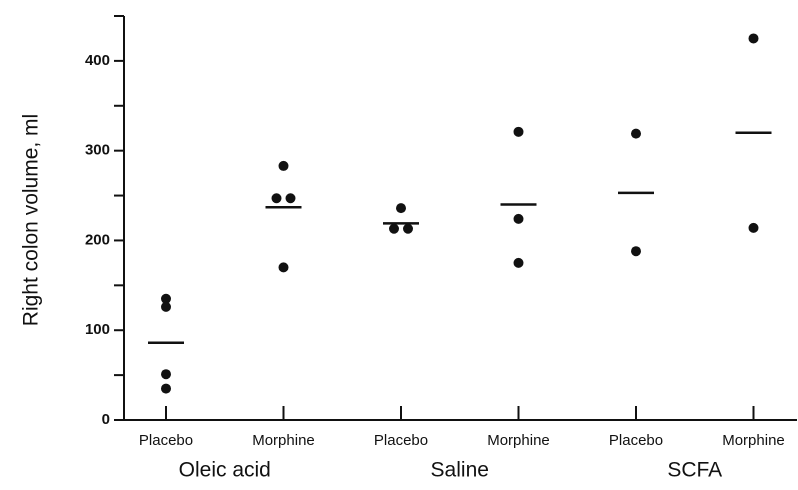 The image size is (798, 490). I want to click on y-axis-label: Right colon volume, ml, so click(31, 220).